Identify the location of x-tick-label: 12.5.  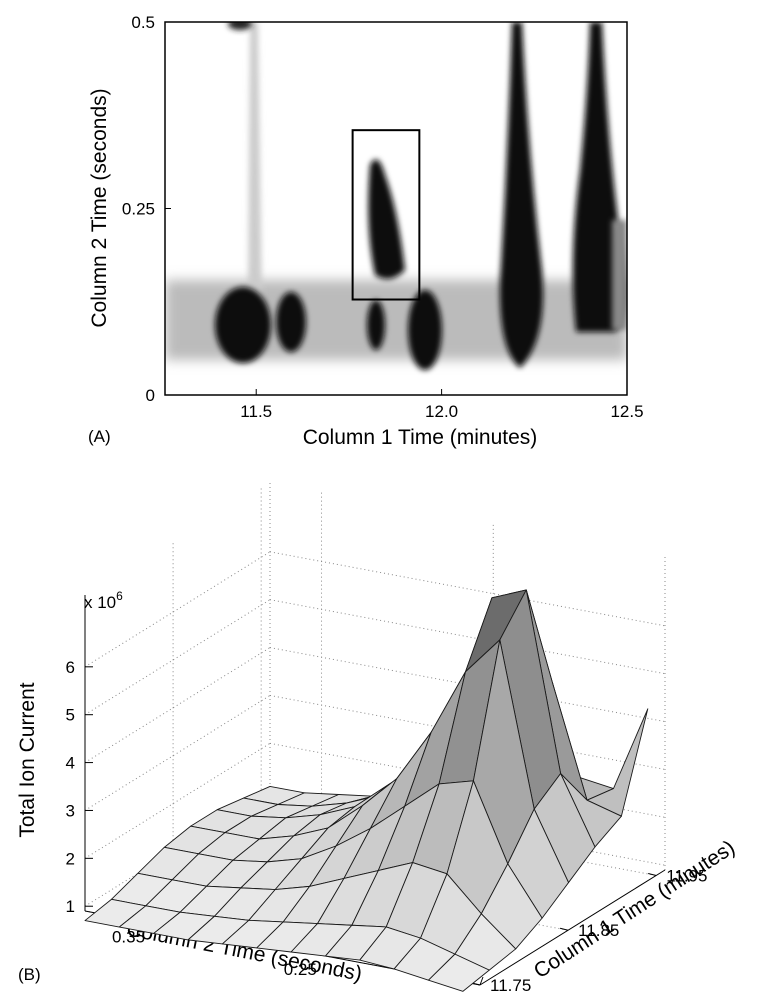
(626, 411).